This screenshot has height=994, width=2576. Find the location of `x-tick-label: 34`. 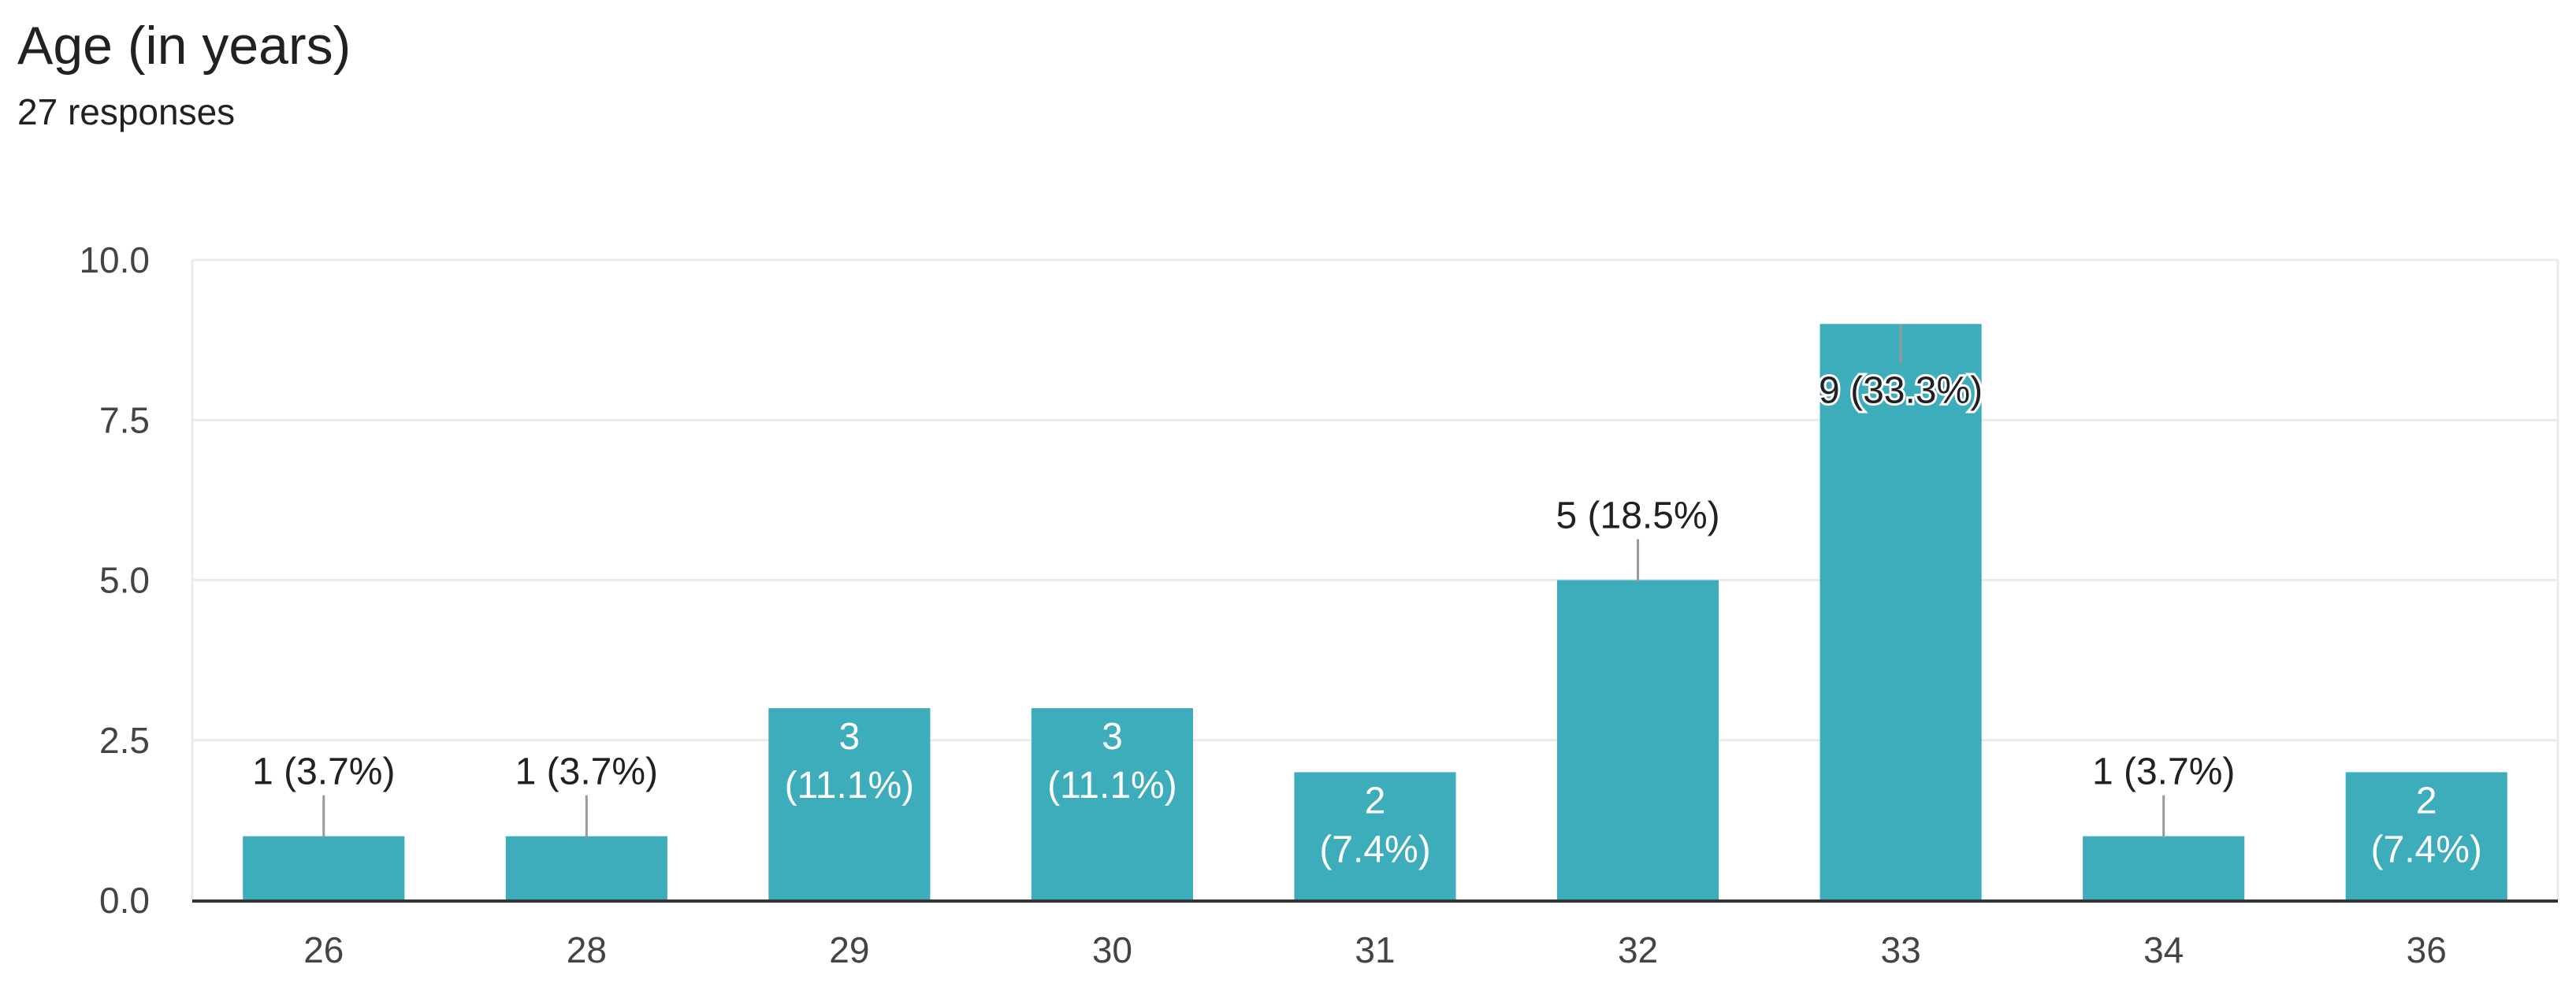

x-tick-label: 34 is located at coordinates (2163, 949).